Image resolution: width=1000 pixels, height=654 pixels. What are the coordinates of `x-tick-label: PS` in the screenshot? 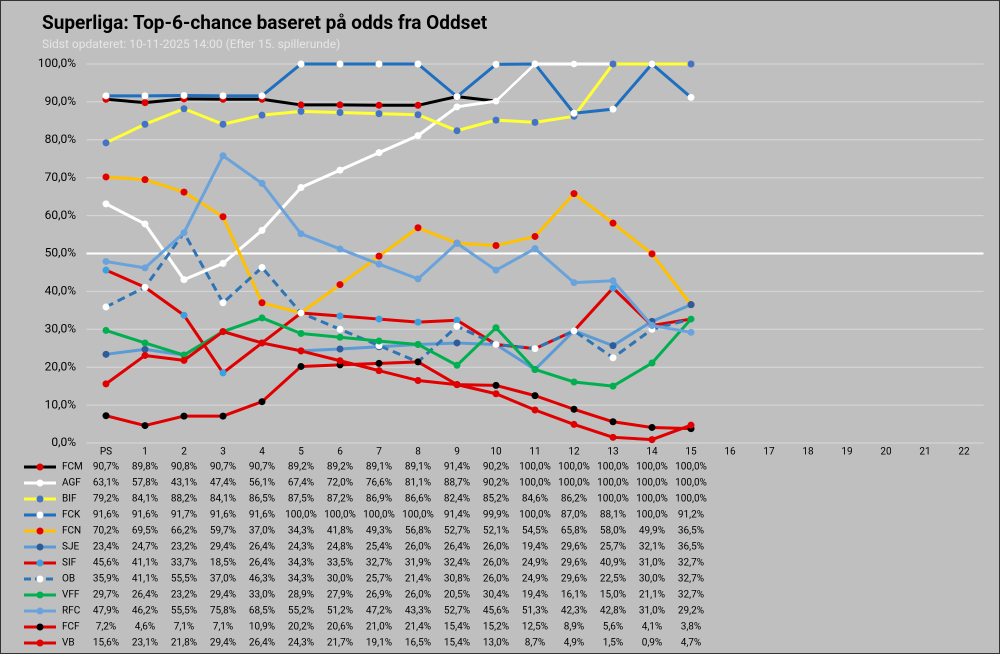 It's located at (106, 452).